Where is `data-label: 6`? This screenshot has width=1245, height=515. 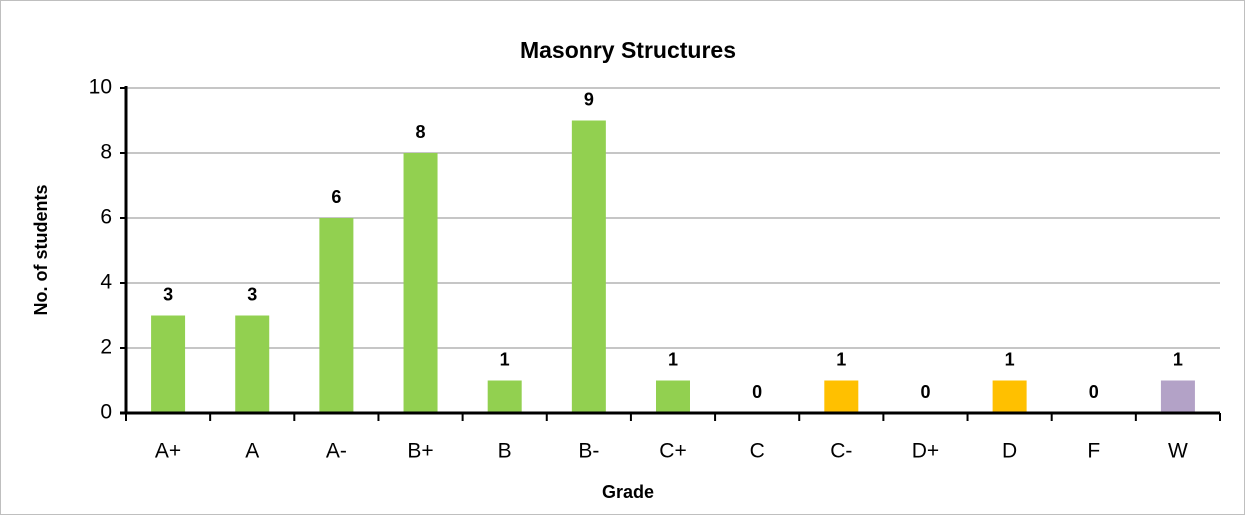 data-label: 6 is located at coordinates (336, 197).